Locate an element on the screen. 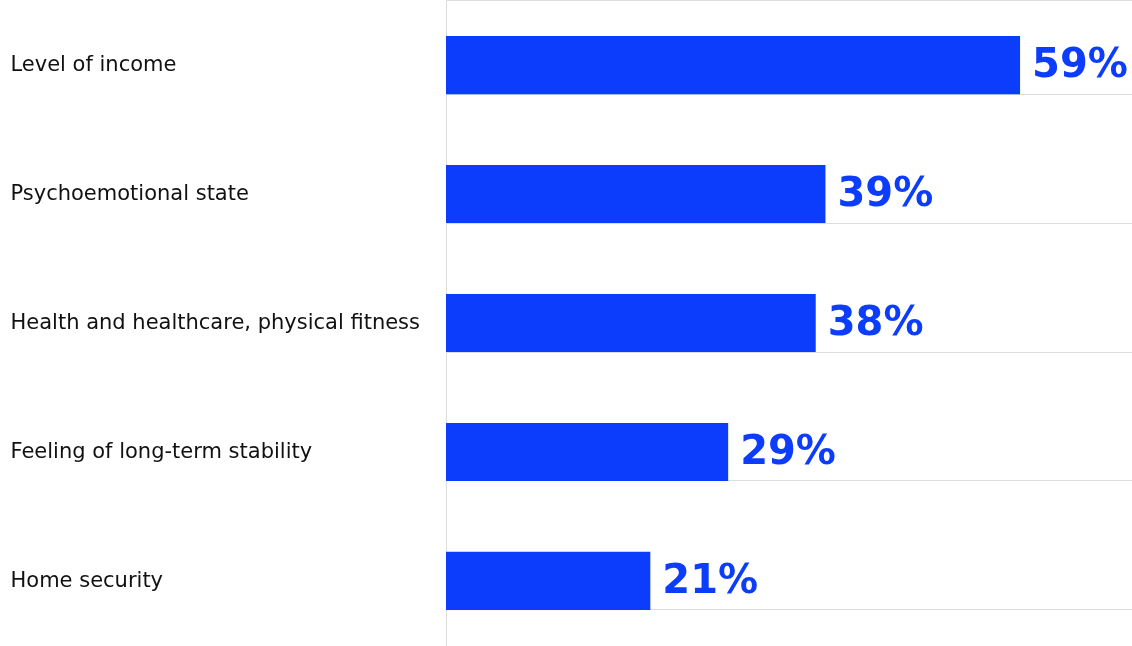  y-tick-label: Home security is located at coordinates (87, 579).